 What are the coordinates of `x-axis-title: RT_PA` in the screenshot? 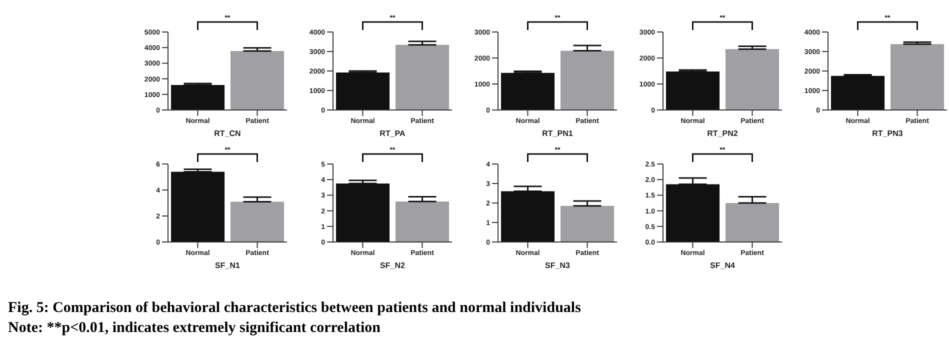 It's located at (393, 133).